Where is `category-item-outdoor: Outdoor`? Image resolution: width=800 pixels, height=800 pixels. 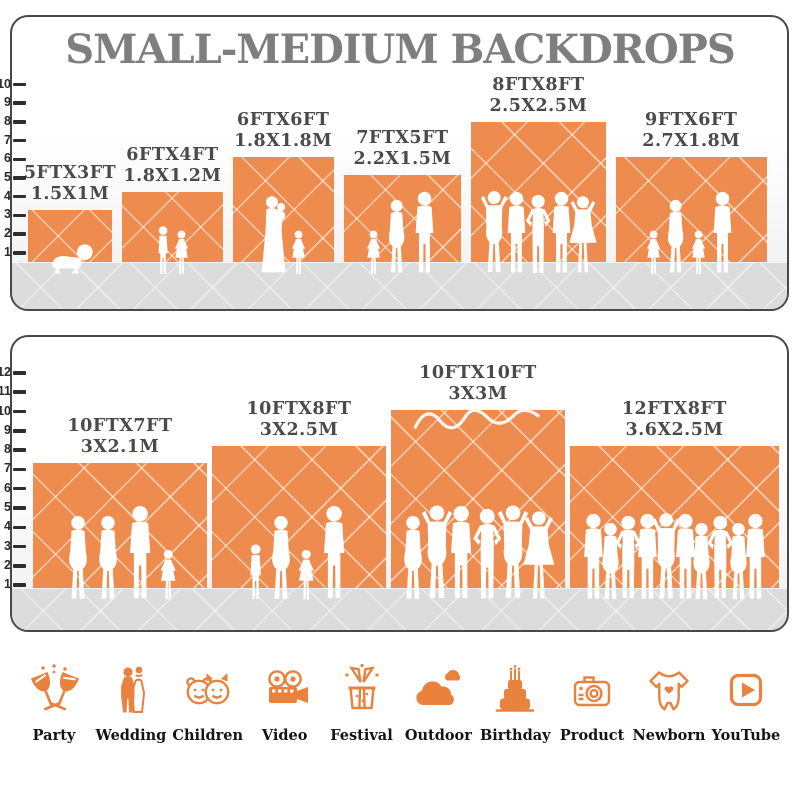
category-item-outdoor: Outdoor is located at coordinates (438, 703).